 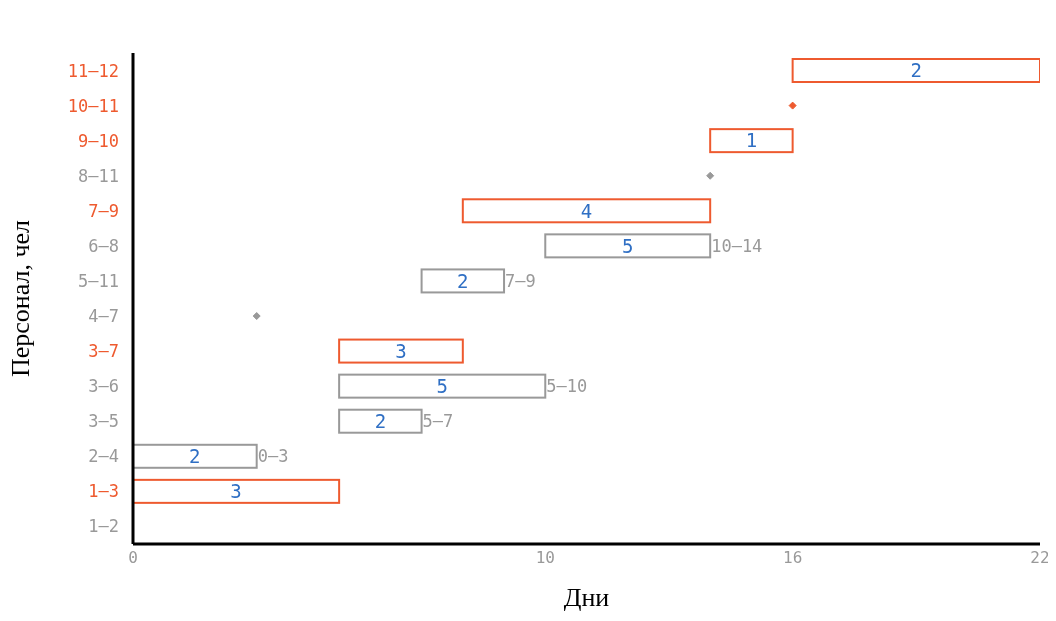 What do you see at coordinates (103, 351) in the screenshot?
I see `y-tick-label: 3–7` at bounding box center [103, 351].